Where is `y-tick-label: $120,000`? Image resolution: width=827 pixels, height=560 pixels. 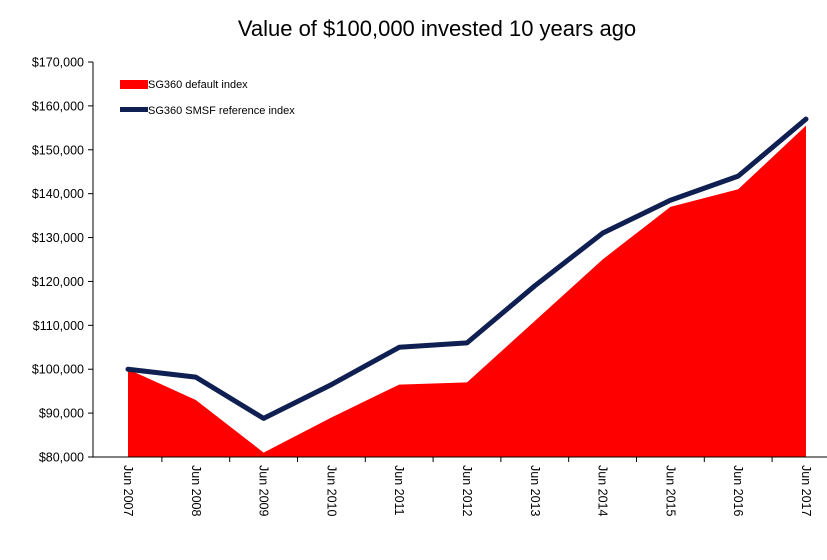 y-tick-label: $120,000 is located at coordinates (58, 282).